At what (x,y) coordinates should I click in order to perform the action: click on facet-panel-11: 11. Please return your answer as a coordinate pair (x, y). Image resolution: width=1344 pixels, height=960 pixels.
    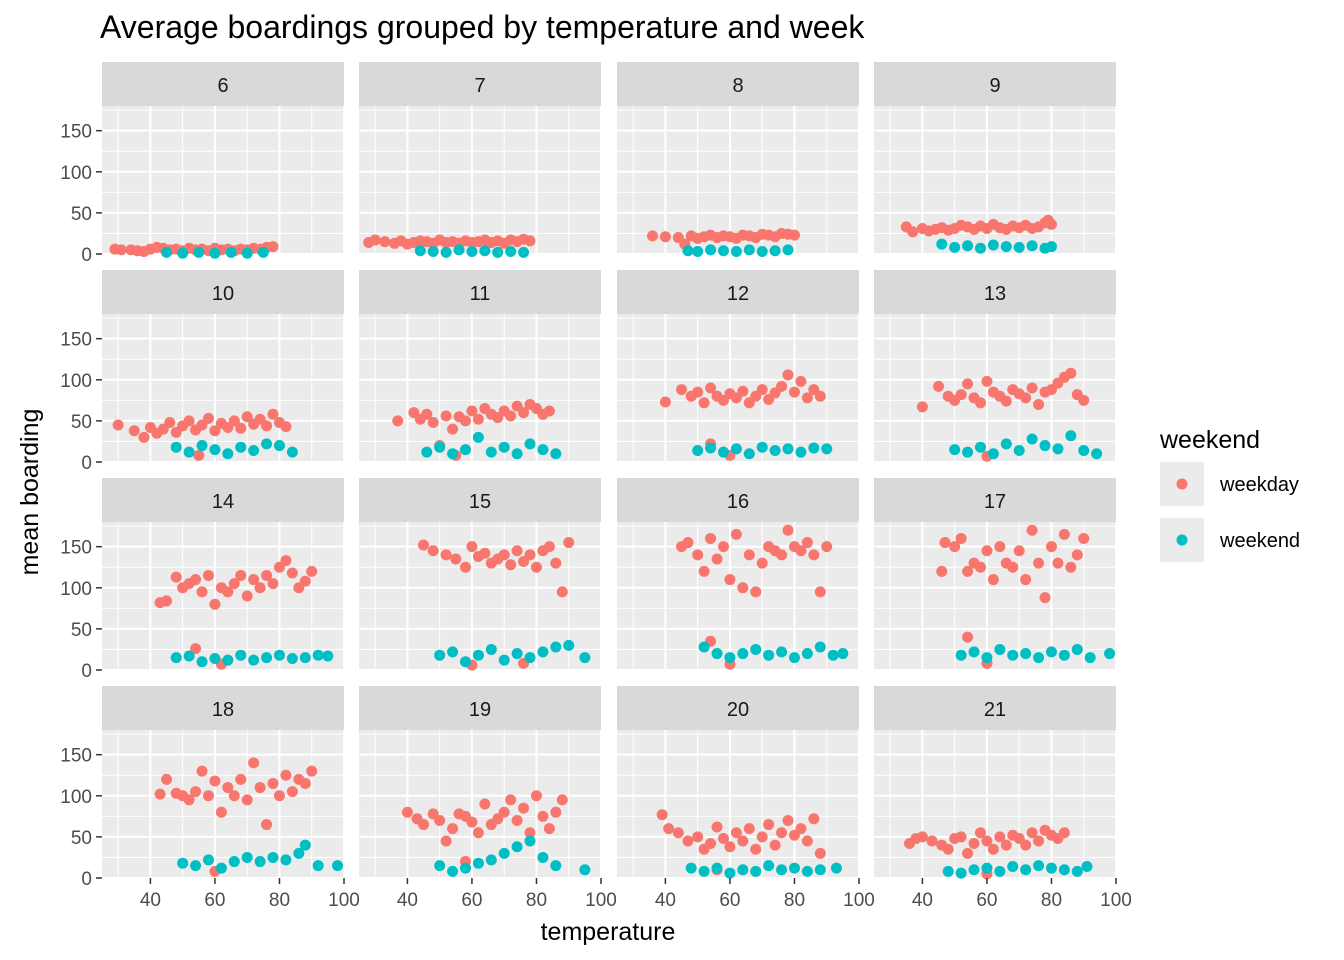
    Looking at the image, I should click on (480, 366).